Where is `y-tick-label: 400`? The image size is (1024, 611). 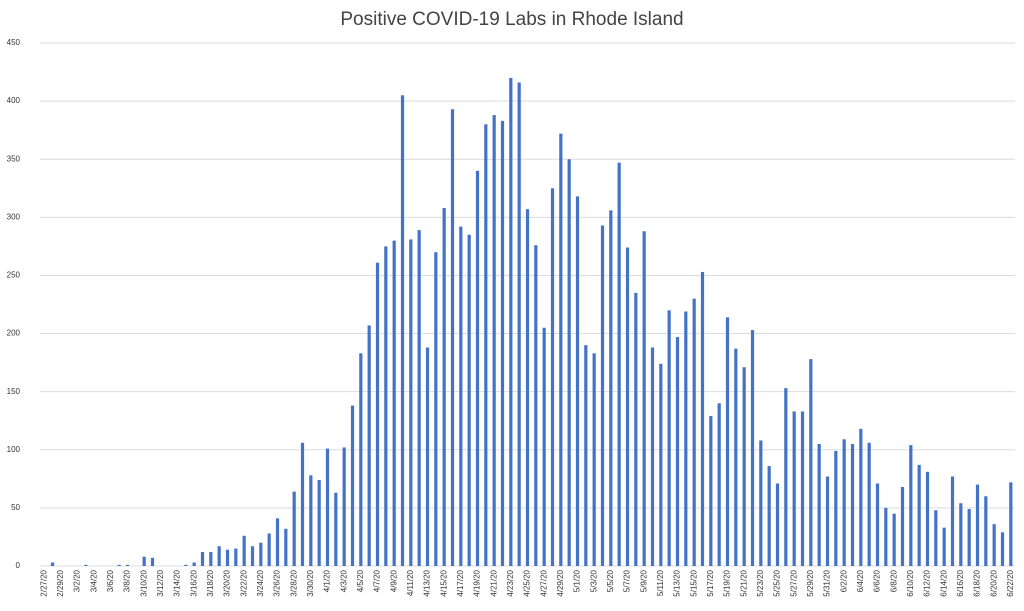
y-tick-label: 400 is located at coordinates (14, 100).